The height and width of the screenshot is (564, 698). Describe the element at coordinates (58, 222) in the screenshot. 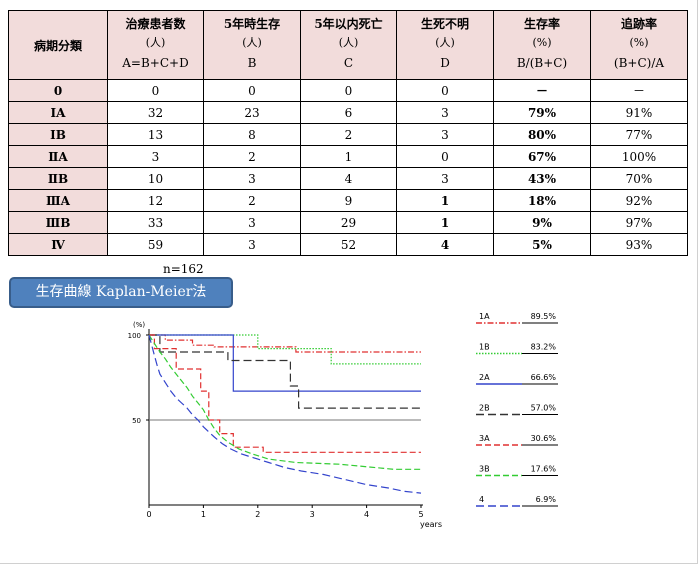

I see `stage-label: ⅢB` at that location.